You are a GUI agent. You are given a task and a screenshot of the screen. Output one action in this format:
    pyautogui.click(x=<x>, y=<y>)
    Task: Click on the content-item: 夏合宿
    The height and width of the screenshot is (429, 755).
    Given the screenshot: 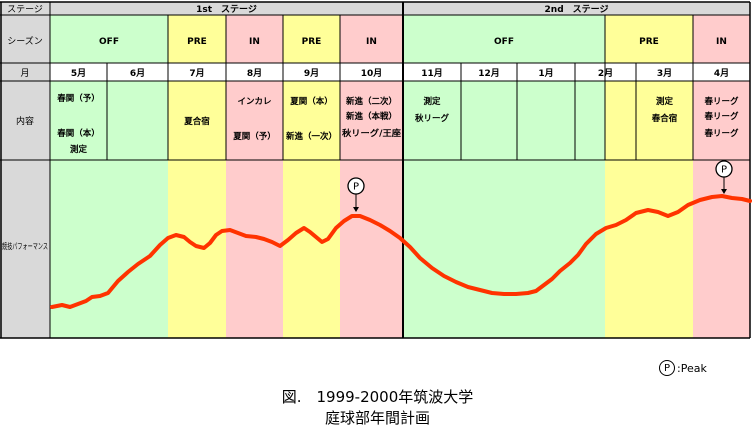 What is the action you would take?
    pyautogui.click(x=196, y=121)
    